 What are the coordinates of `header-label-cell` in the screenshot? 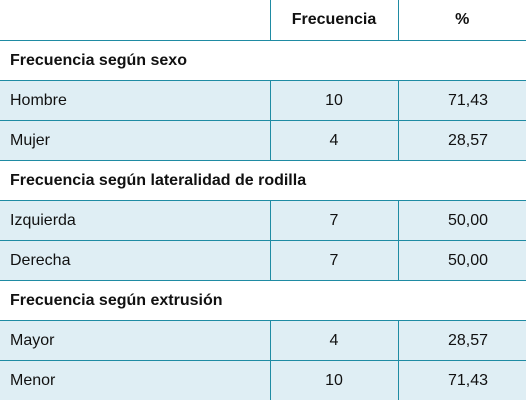 It's located at (135, 20).